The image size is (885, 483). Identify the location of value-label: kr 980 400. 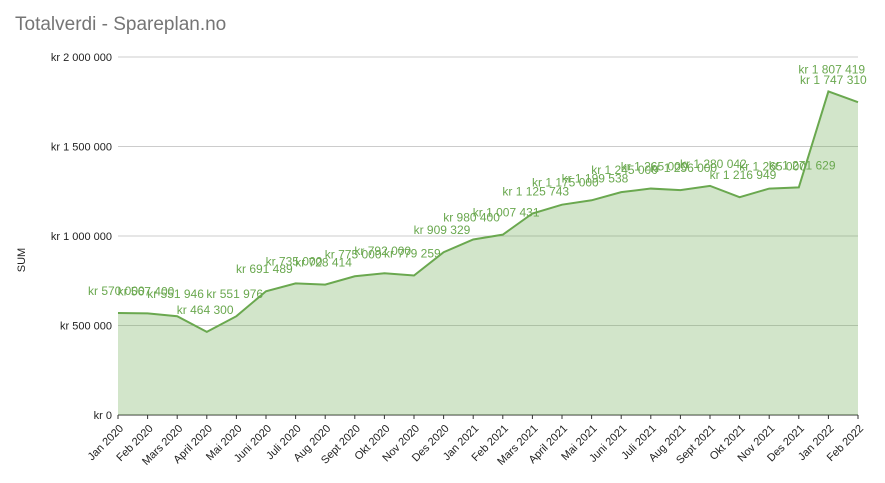
(471, 218).